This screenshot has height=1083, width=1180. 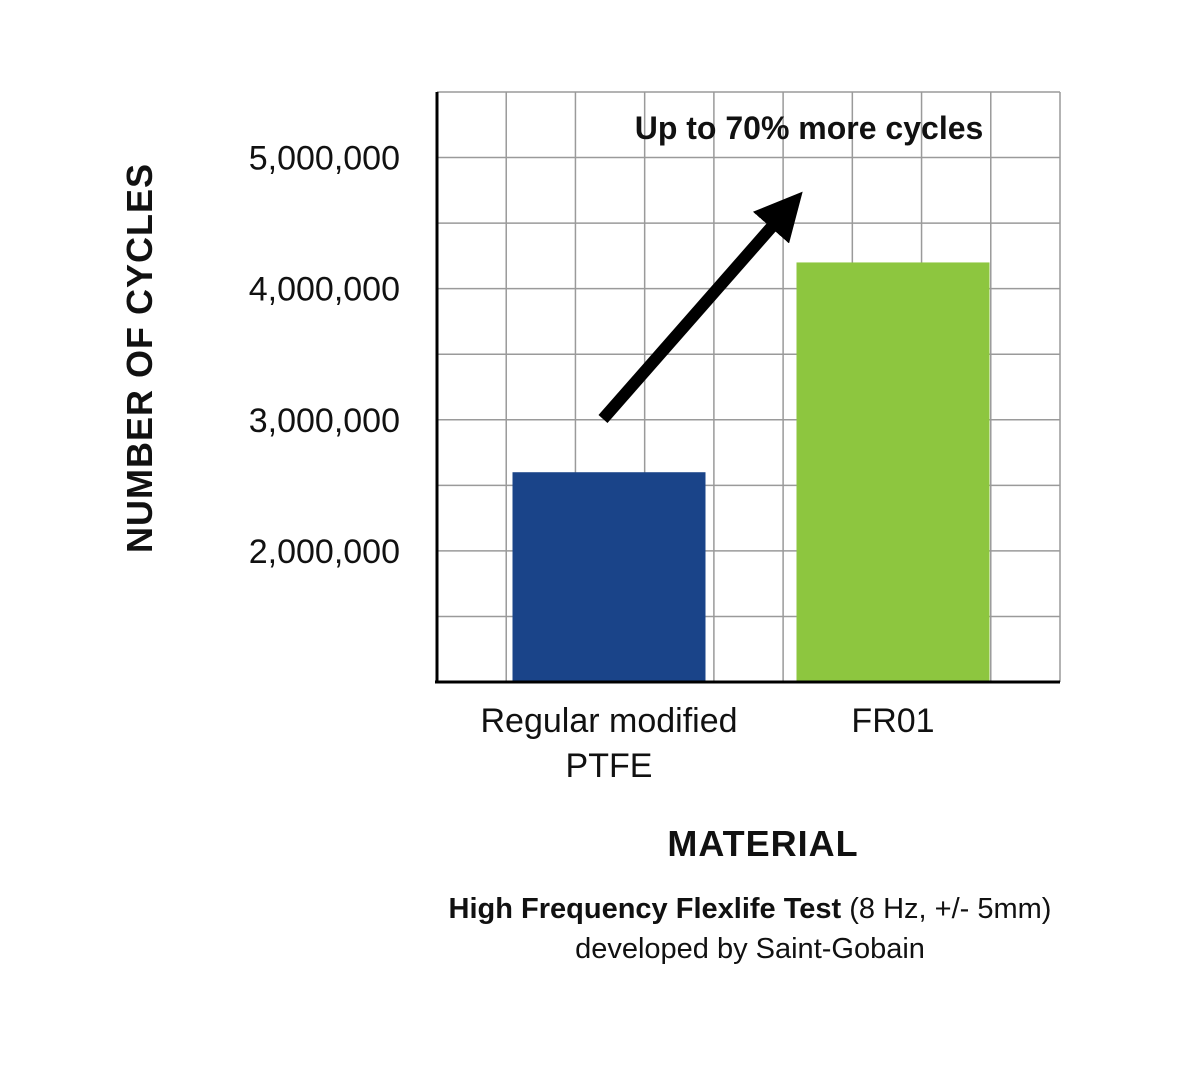 What do you see at coordinates (324, 421) in the screenshot?
I see `y-tick-label: 3,000,000` at bounding box center [324, 421].